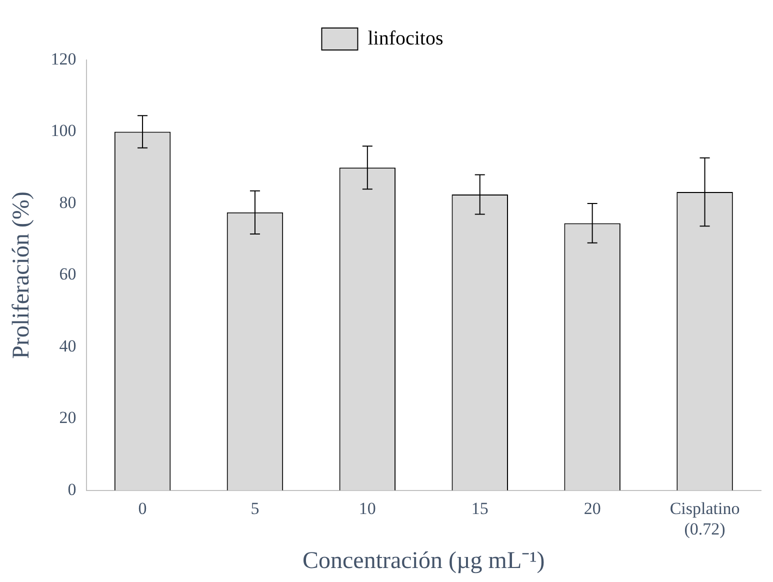 This screenshot has width=773, height=582. I want to click on y-axis-title: Proliferación (%), so click(21, 275).